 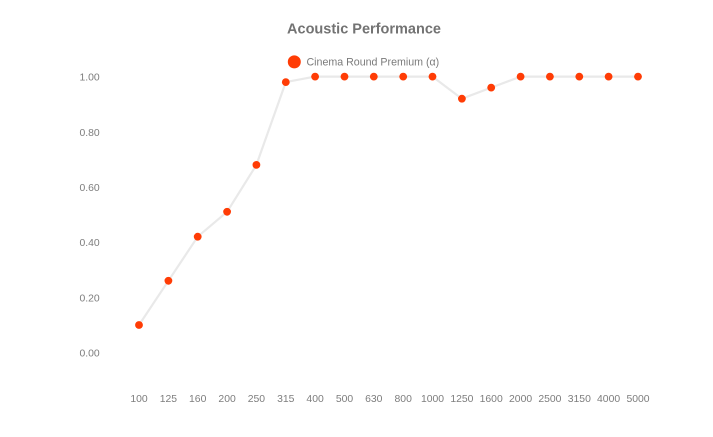 What do you see at coordinates (89, 298) in the screenshot?
I see `svg-text: 0.20` at bounding box center [89, 298].